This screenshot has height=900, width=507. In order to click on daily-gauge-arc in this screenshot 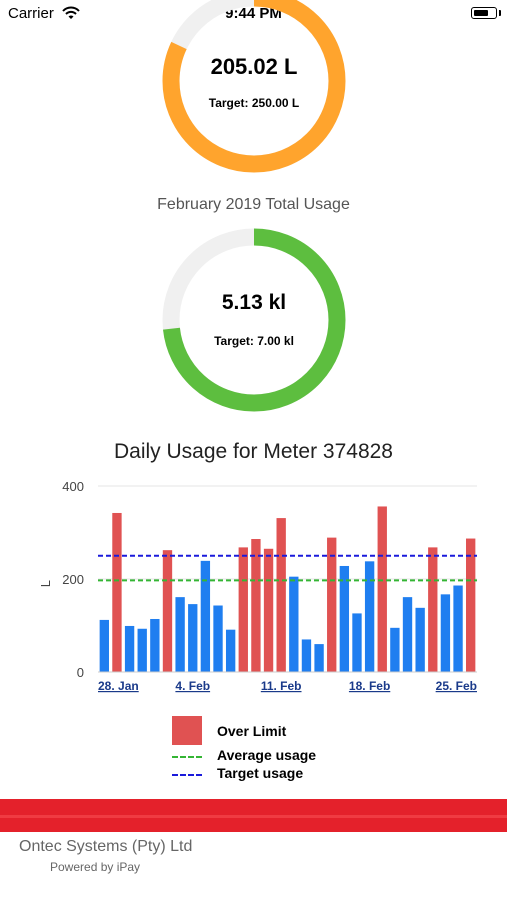, I will do `click(254, 86)`.